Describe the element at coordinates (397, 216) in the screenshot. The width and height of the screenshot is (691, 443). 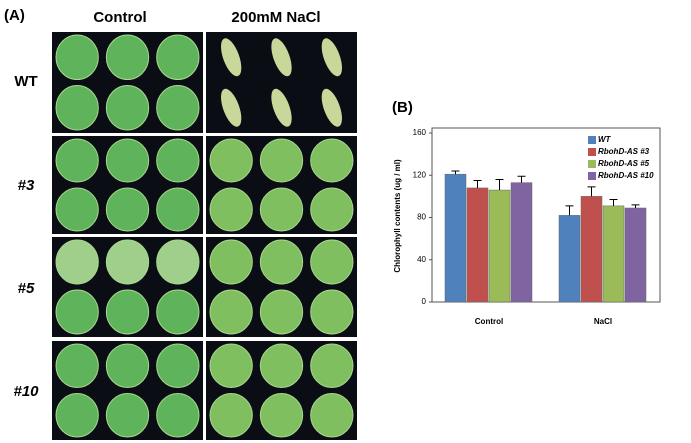
I see `y-axis-label: Chlorophyll contents (ug / ml)` at that location.